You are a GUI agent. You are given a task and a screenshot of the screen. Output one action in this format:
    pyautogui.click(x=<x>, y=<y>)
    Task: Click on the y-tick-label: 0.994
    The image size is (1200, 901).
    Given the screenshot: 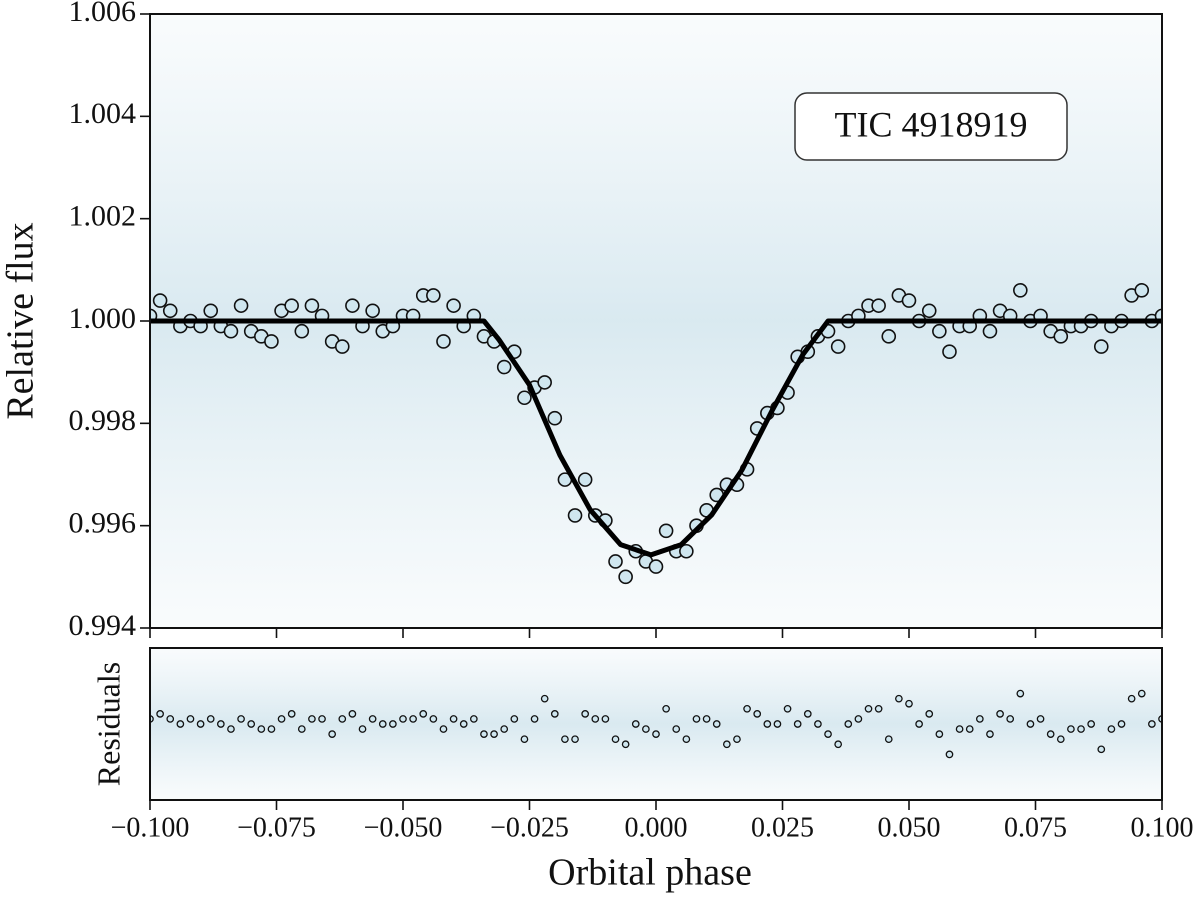 What is the action you would take?
    pyautogui.click(x=103, y=625)
    